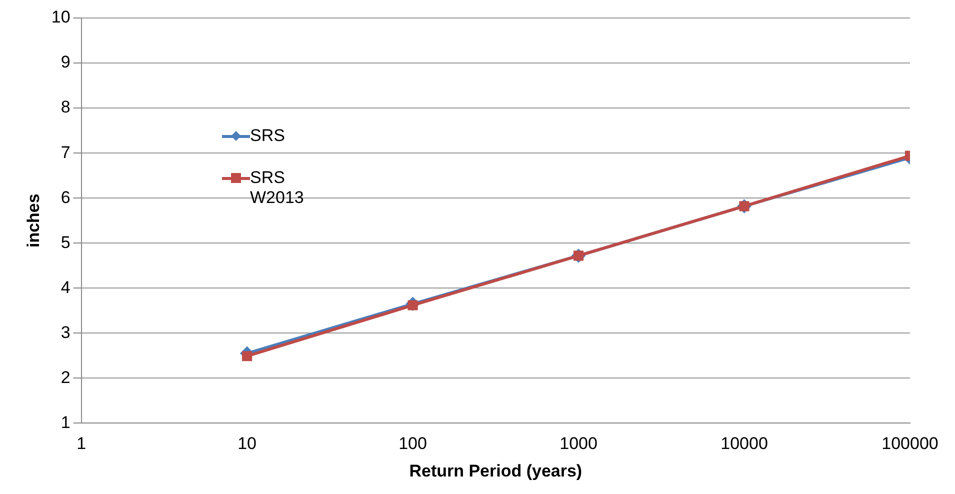  Describe the element at coordinates (65, 287) in the screenshot. I see `y-tick-label: 4` at that location.